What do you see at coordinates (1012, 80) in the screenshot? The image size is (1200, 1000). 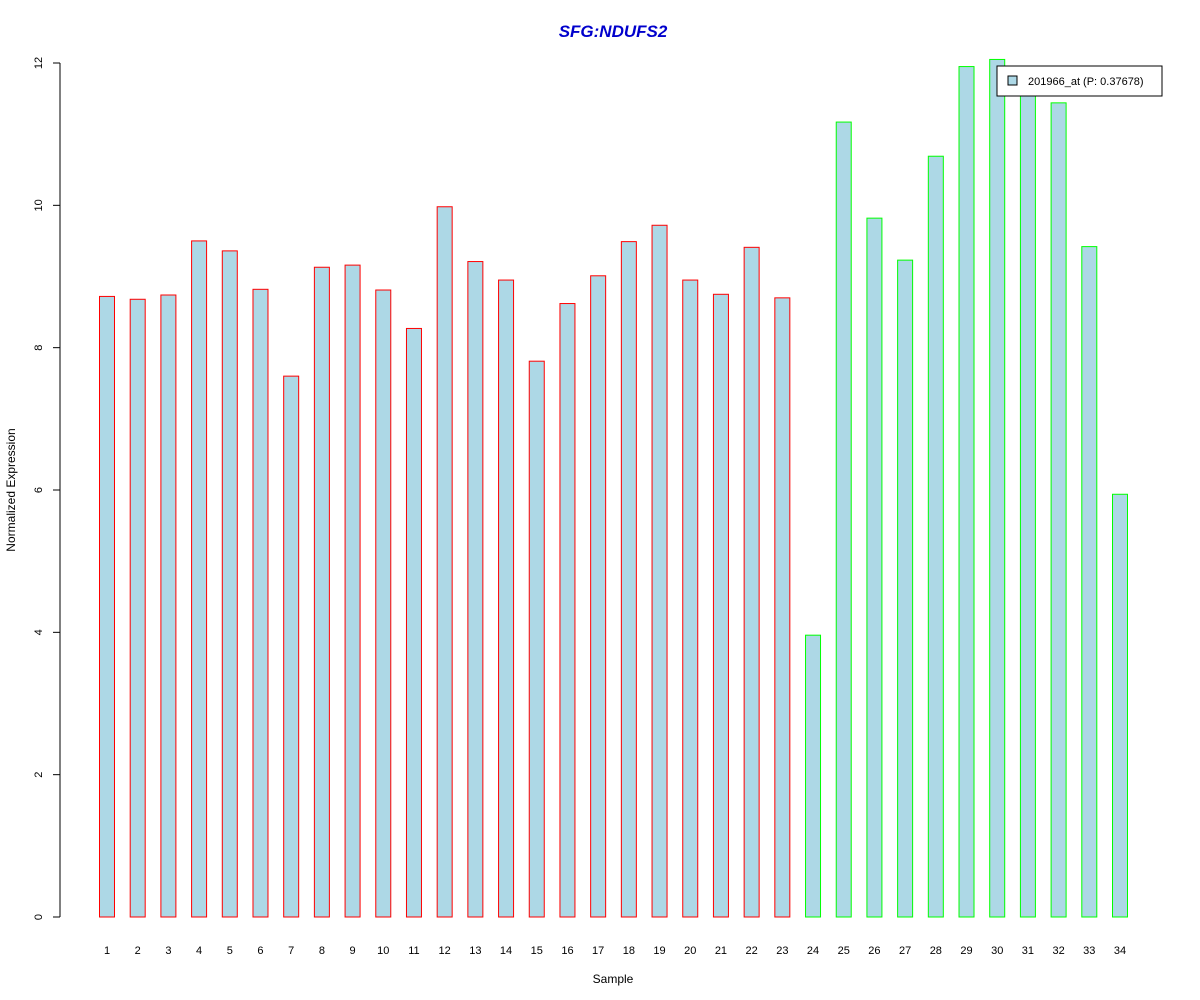 I see `legend-swatch` at bounding box center [1012, 80].